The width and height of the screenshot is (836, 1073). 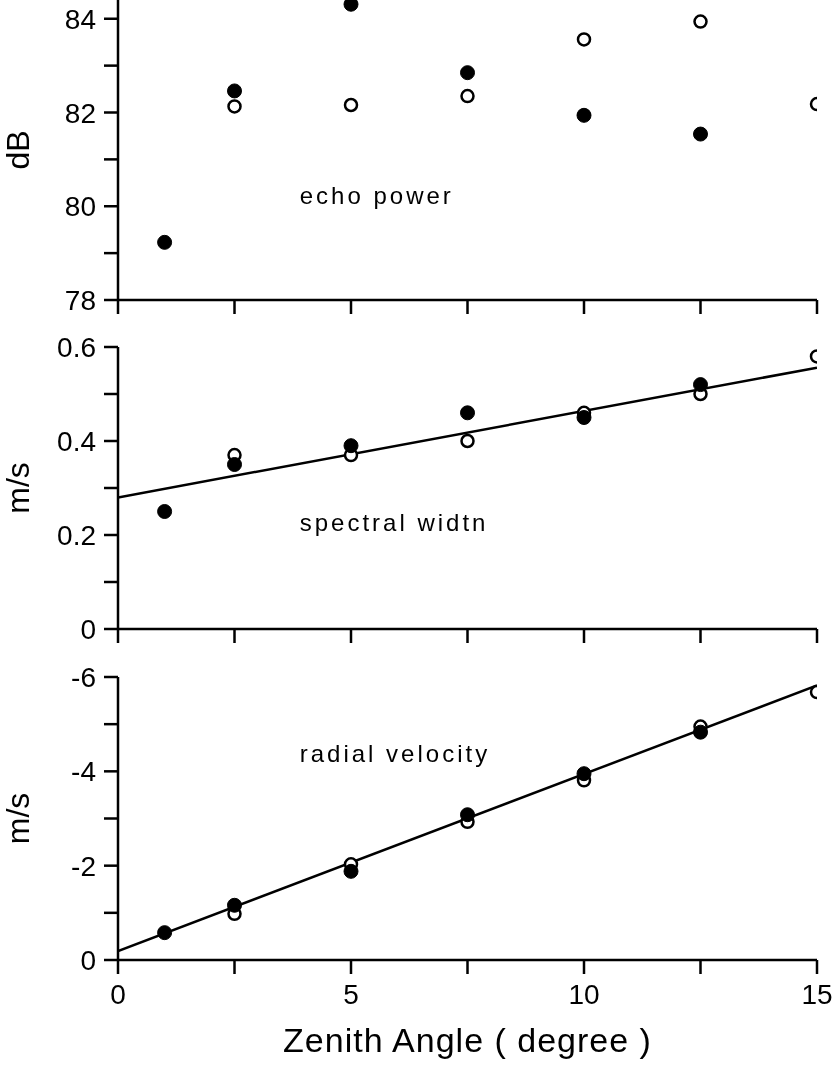 What do you see at coordinates (395, 754) in the screenshot?
I see `annotation: radial velocity` at bounding box center [395, 754].